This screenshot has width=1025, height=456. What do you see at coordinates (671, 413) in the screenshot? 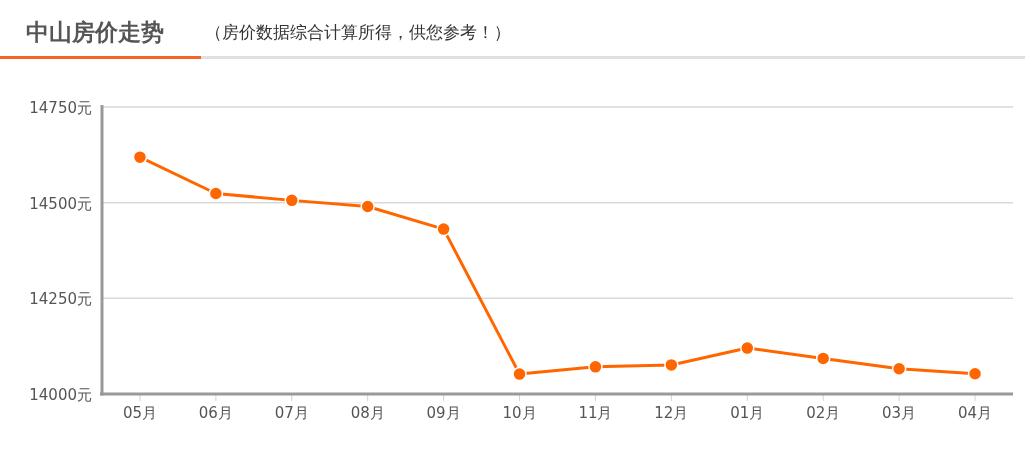
I see `x-tick-label: 12月` at bounding box center [671, 413].